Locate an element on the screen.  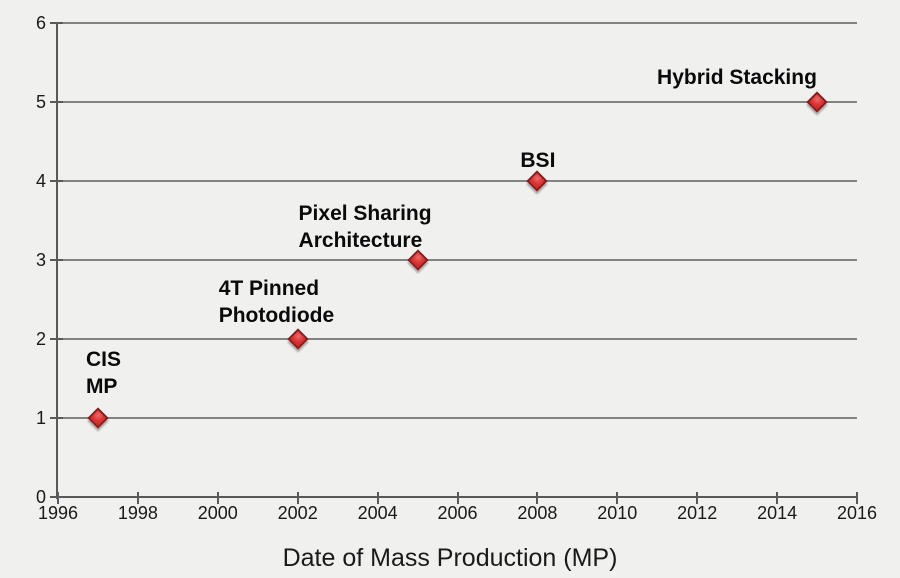
data-point-label: CIS MP is located at coordinates (103, 373).